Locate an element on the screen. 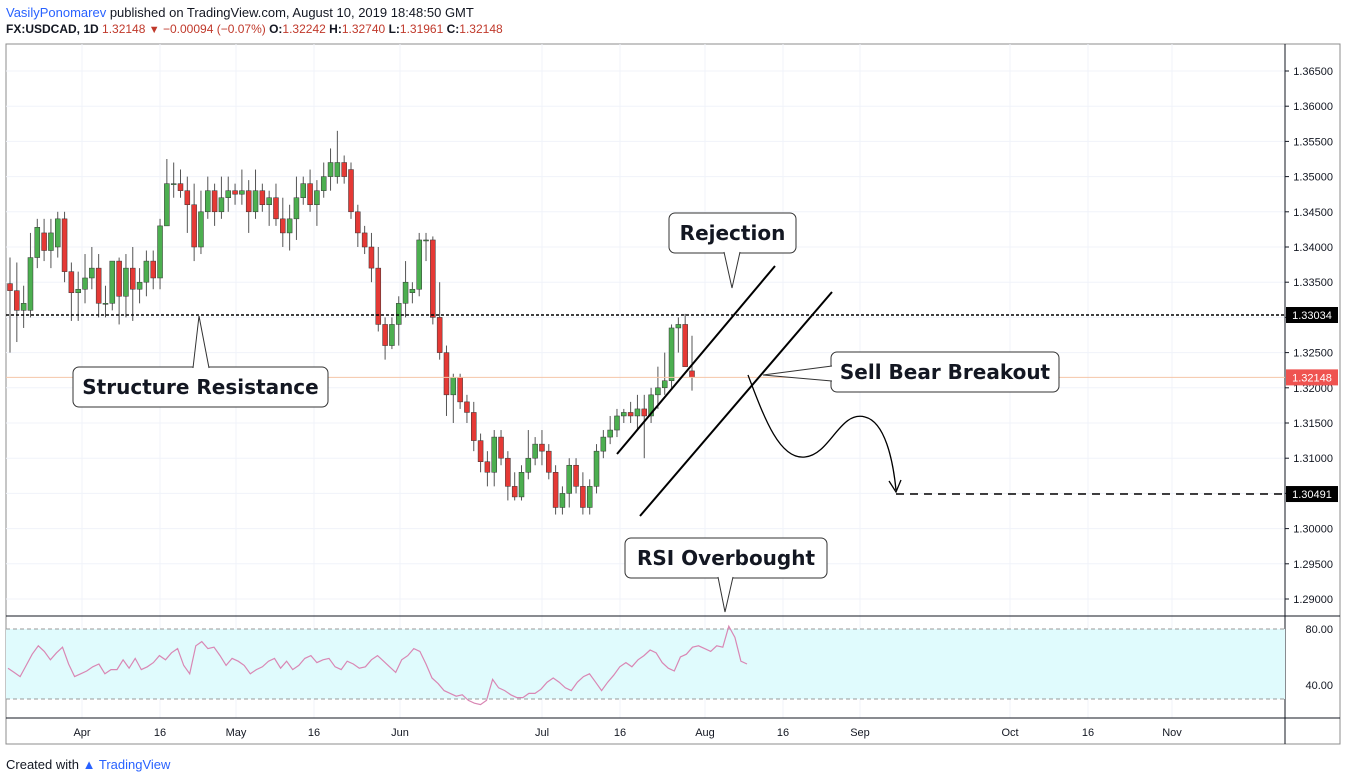 Image resolution: width=1348 pixels, height=782 pixels. y-tick-label: 1.33500 is located at coordinates (1313, 283).